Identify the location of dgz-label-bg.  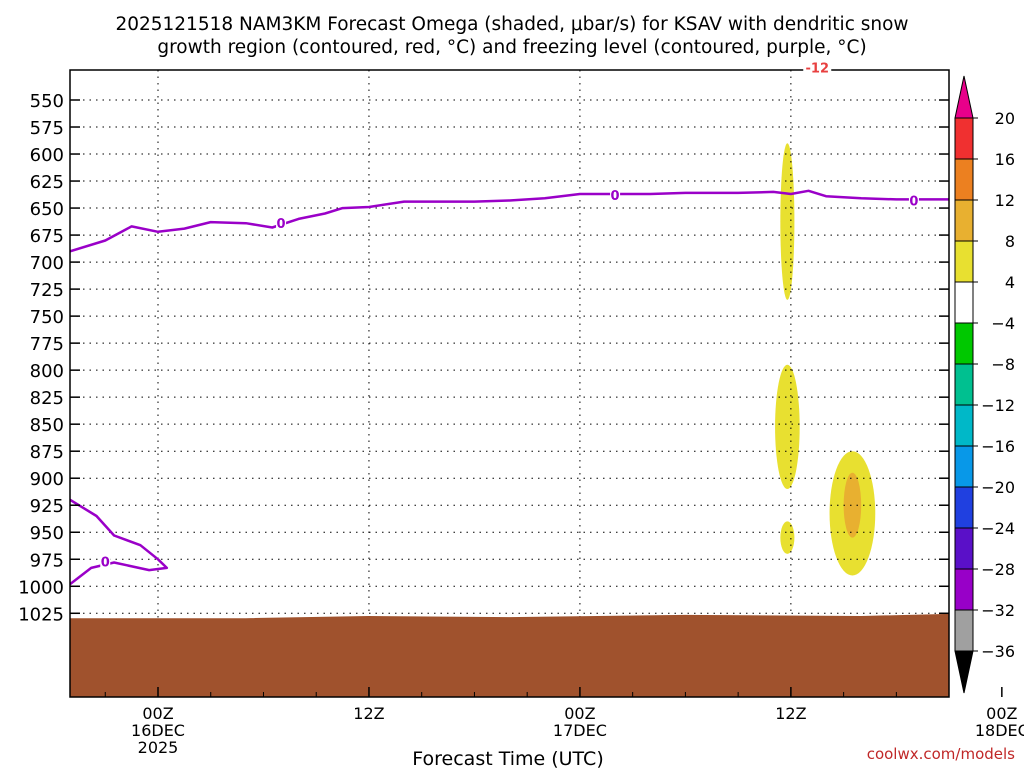
(817, 67).